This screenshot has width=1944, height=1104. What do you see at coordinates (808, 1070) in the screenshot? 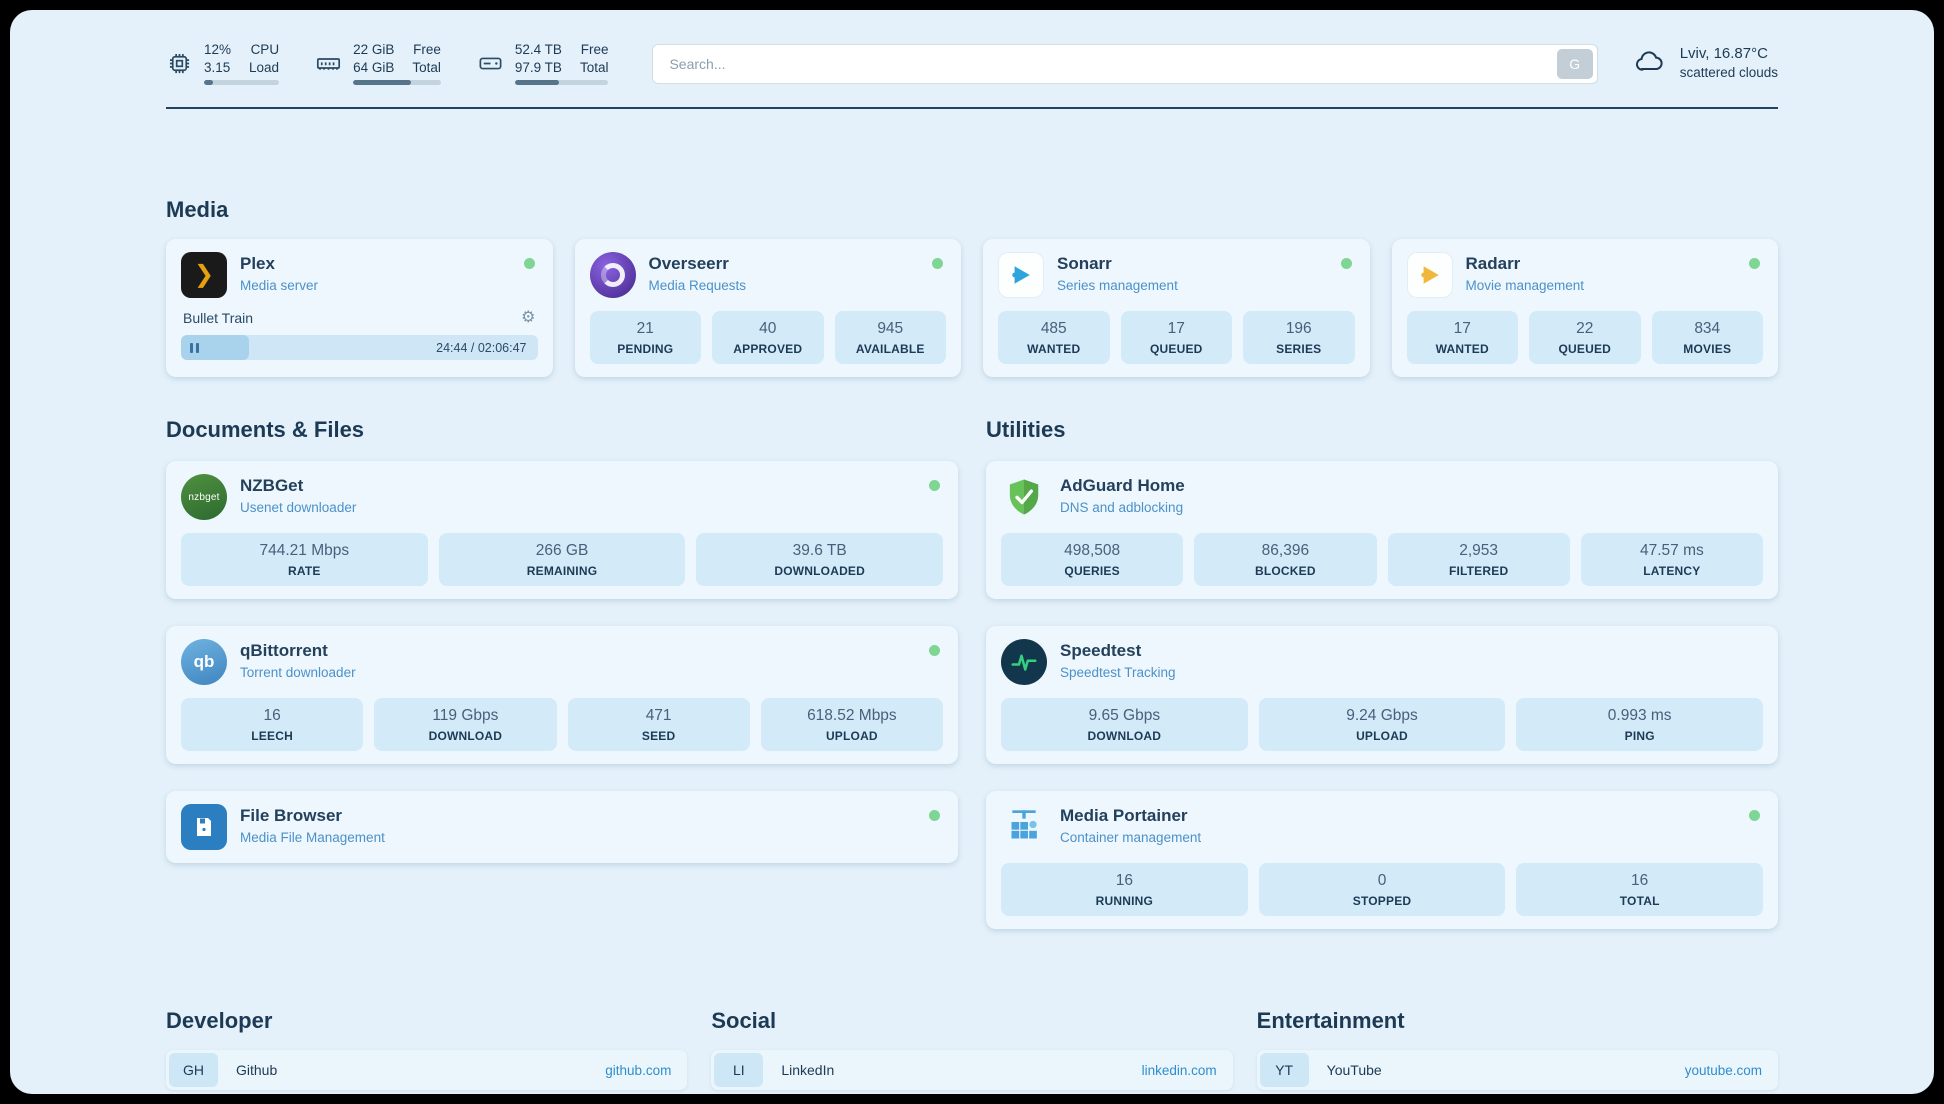
I see `bookmark-name: LinkedIn` at bounding box center [808, 1070].